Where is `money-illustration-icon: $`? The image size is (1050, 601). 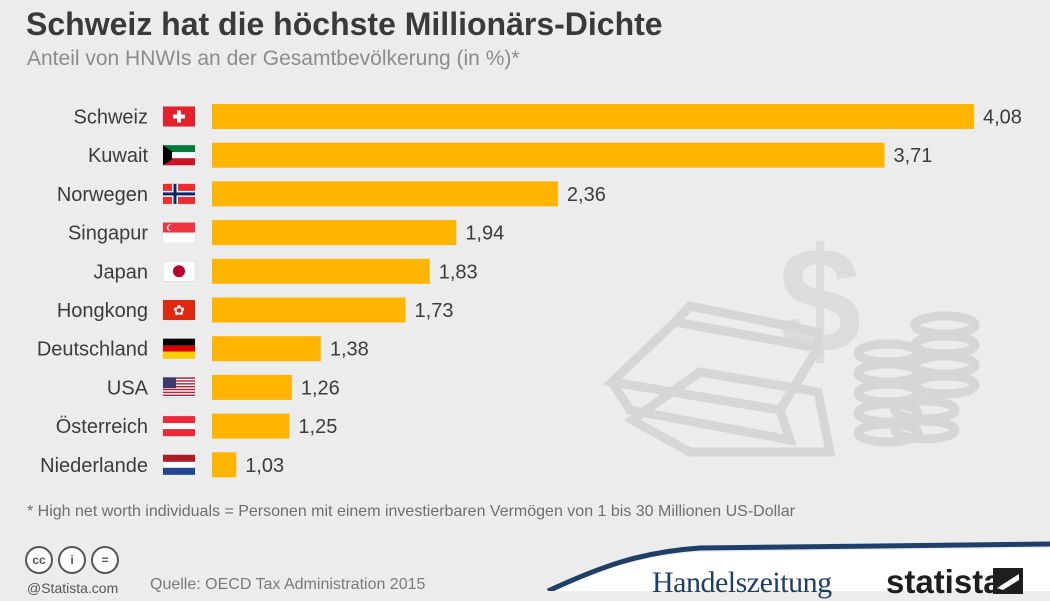
money-illustration-icon: $ is located at coordinates (791, 336).